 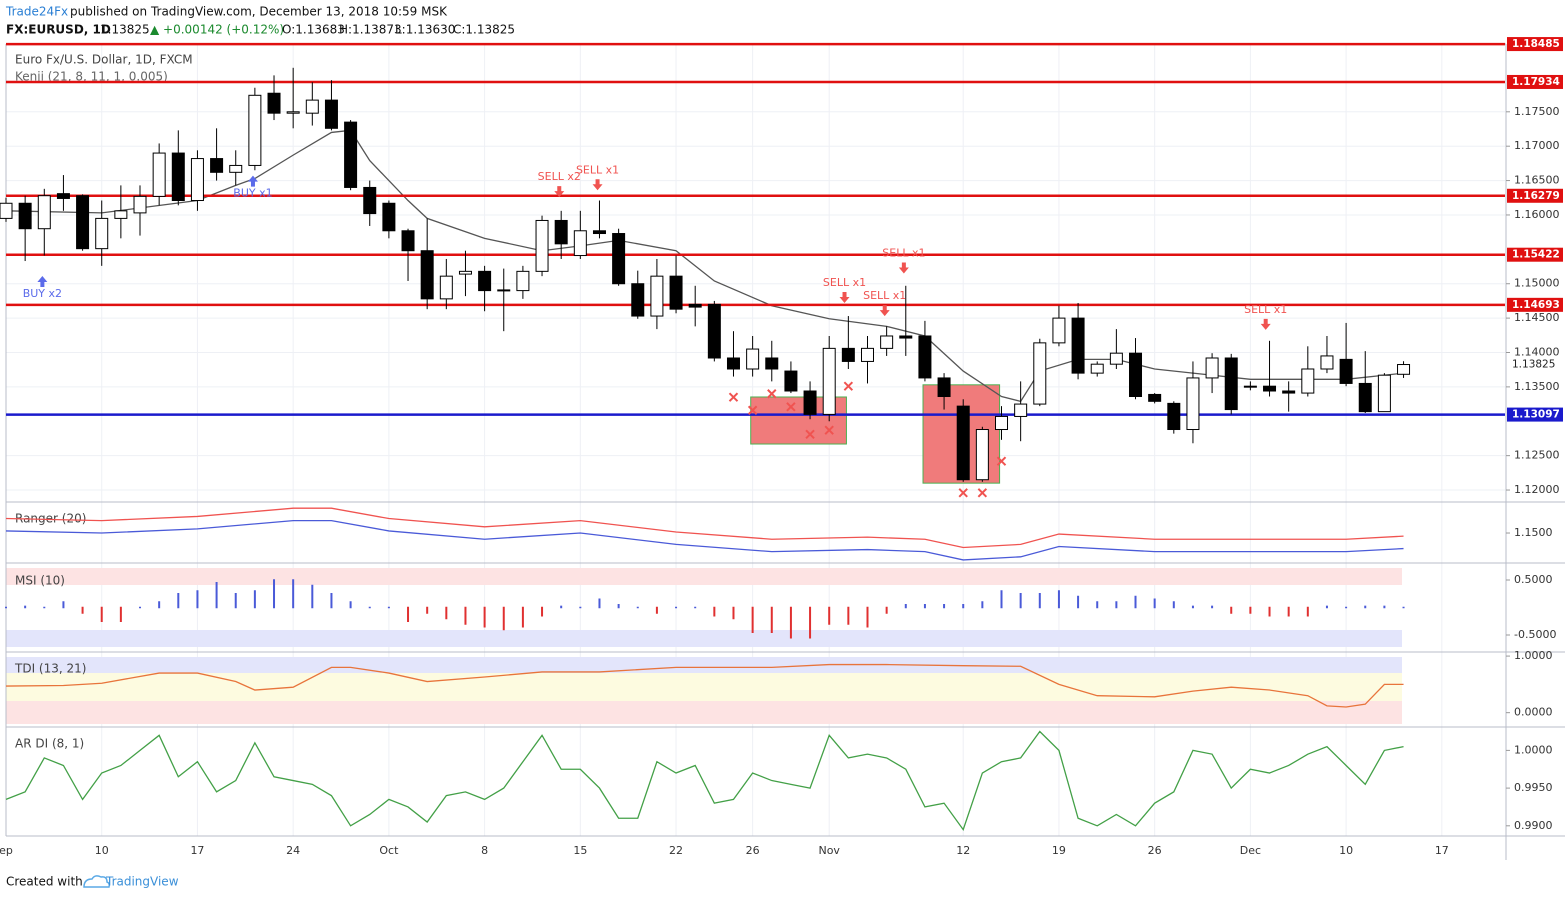 What do you see at coordinates (1533, 579) in the screenshot?
I see `y-tick-label: 0.5000` at bounding box center [1533, 579].